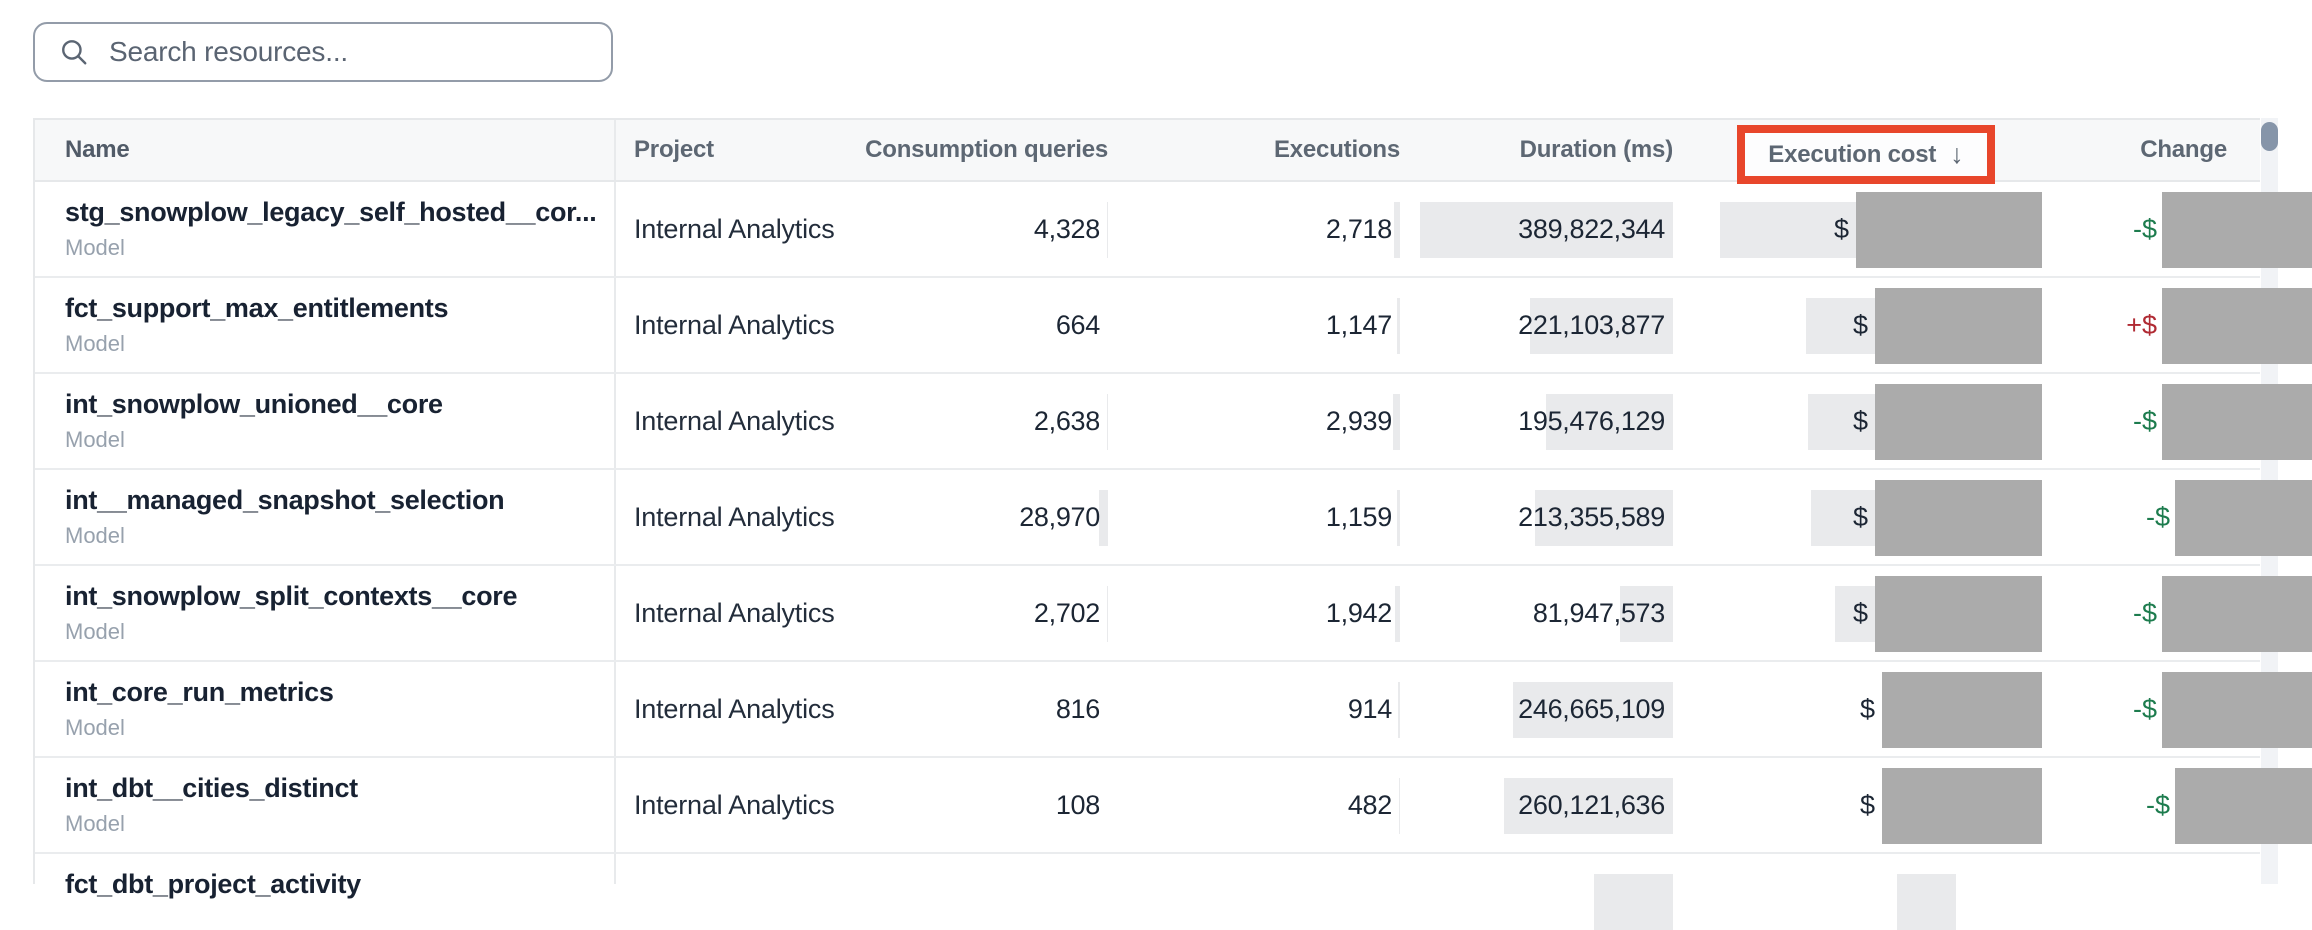 The width and height of the screenshot is (2312, 930). What do you see at coordinates (285, 517) in the screenshot?
I see `resource-name-cell: int__managed_snapshot_selection Model` at bounding box center [285, 517].